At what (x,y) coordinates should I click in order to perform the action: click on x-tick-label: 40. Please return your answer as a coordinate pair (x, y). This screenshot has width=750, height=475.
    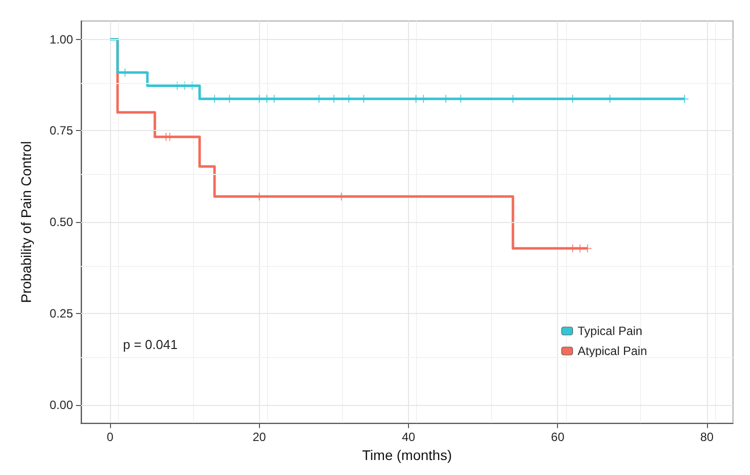
    Looking at the image, I should click on (409, 437).